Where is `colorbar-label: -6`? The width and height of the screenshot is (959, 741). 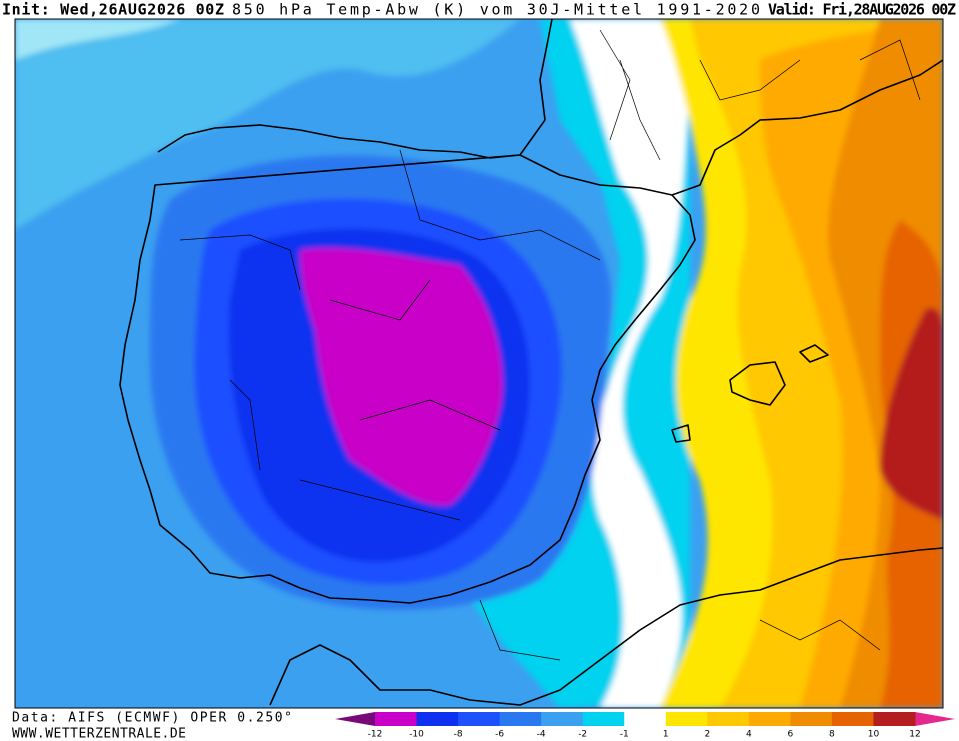 colorbar-label: -6 is located at coordinates (499, 735).